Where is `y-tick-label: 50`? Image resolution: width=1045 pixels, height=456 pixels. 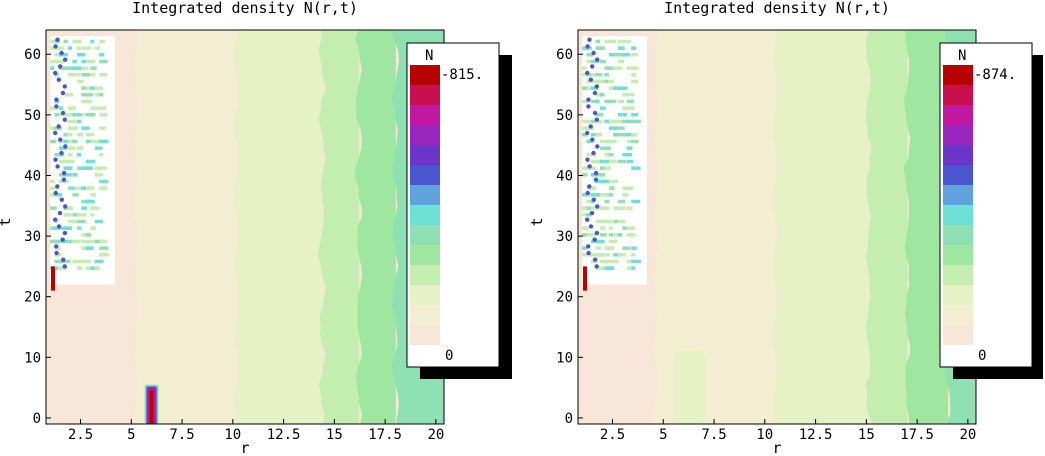 y-tick-label: 50 is located at coordinates (564, 116).